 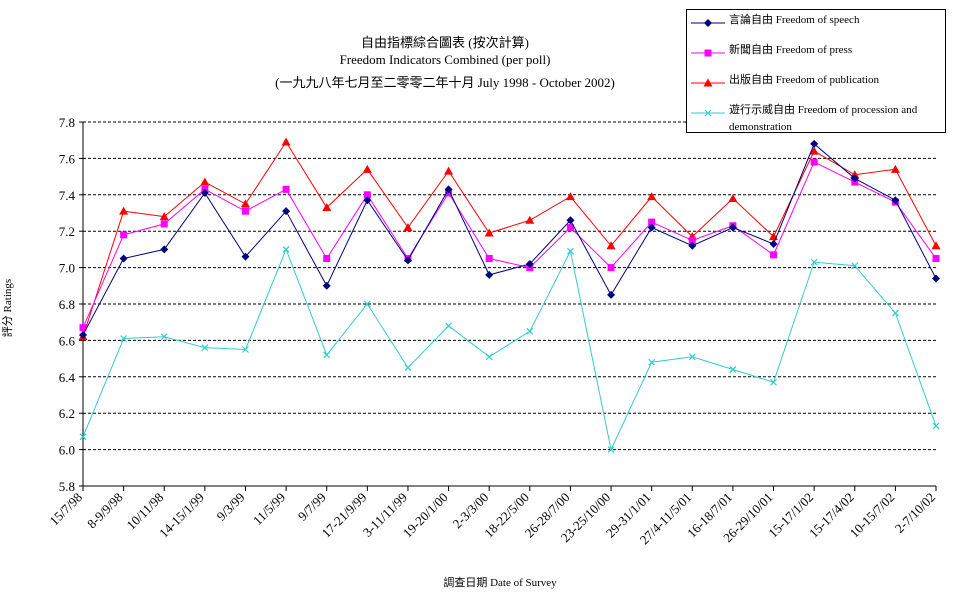 I want to click on legend-marker-press, so click(x=708, y=53).